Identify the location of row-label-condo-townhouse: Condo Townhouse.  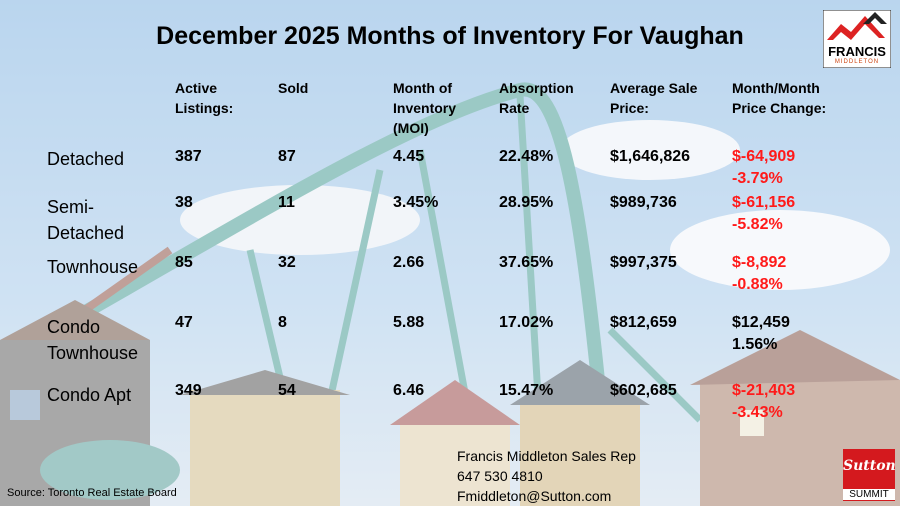
(93, 340).